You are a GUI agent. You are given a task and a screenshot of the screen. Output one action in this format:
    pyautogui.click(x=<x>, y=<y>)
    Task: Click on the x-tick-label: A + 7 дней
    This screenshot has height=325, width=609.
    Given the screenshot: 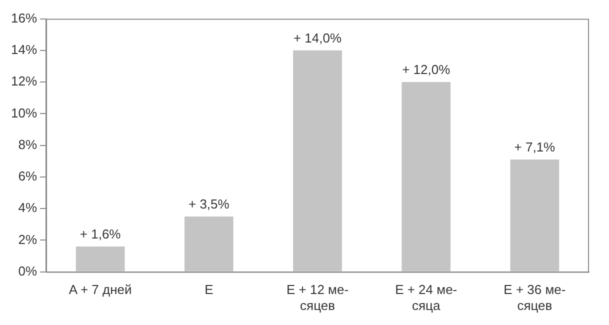 What is the action you would take?
    pyautogui.click(x=100, y=290)
    